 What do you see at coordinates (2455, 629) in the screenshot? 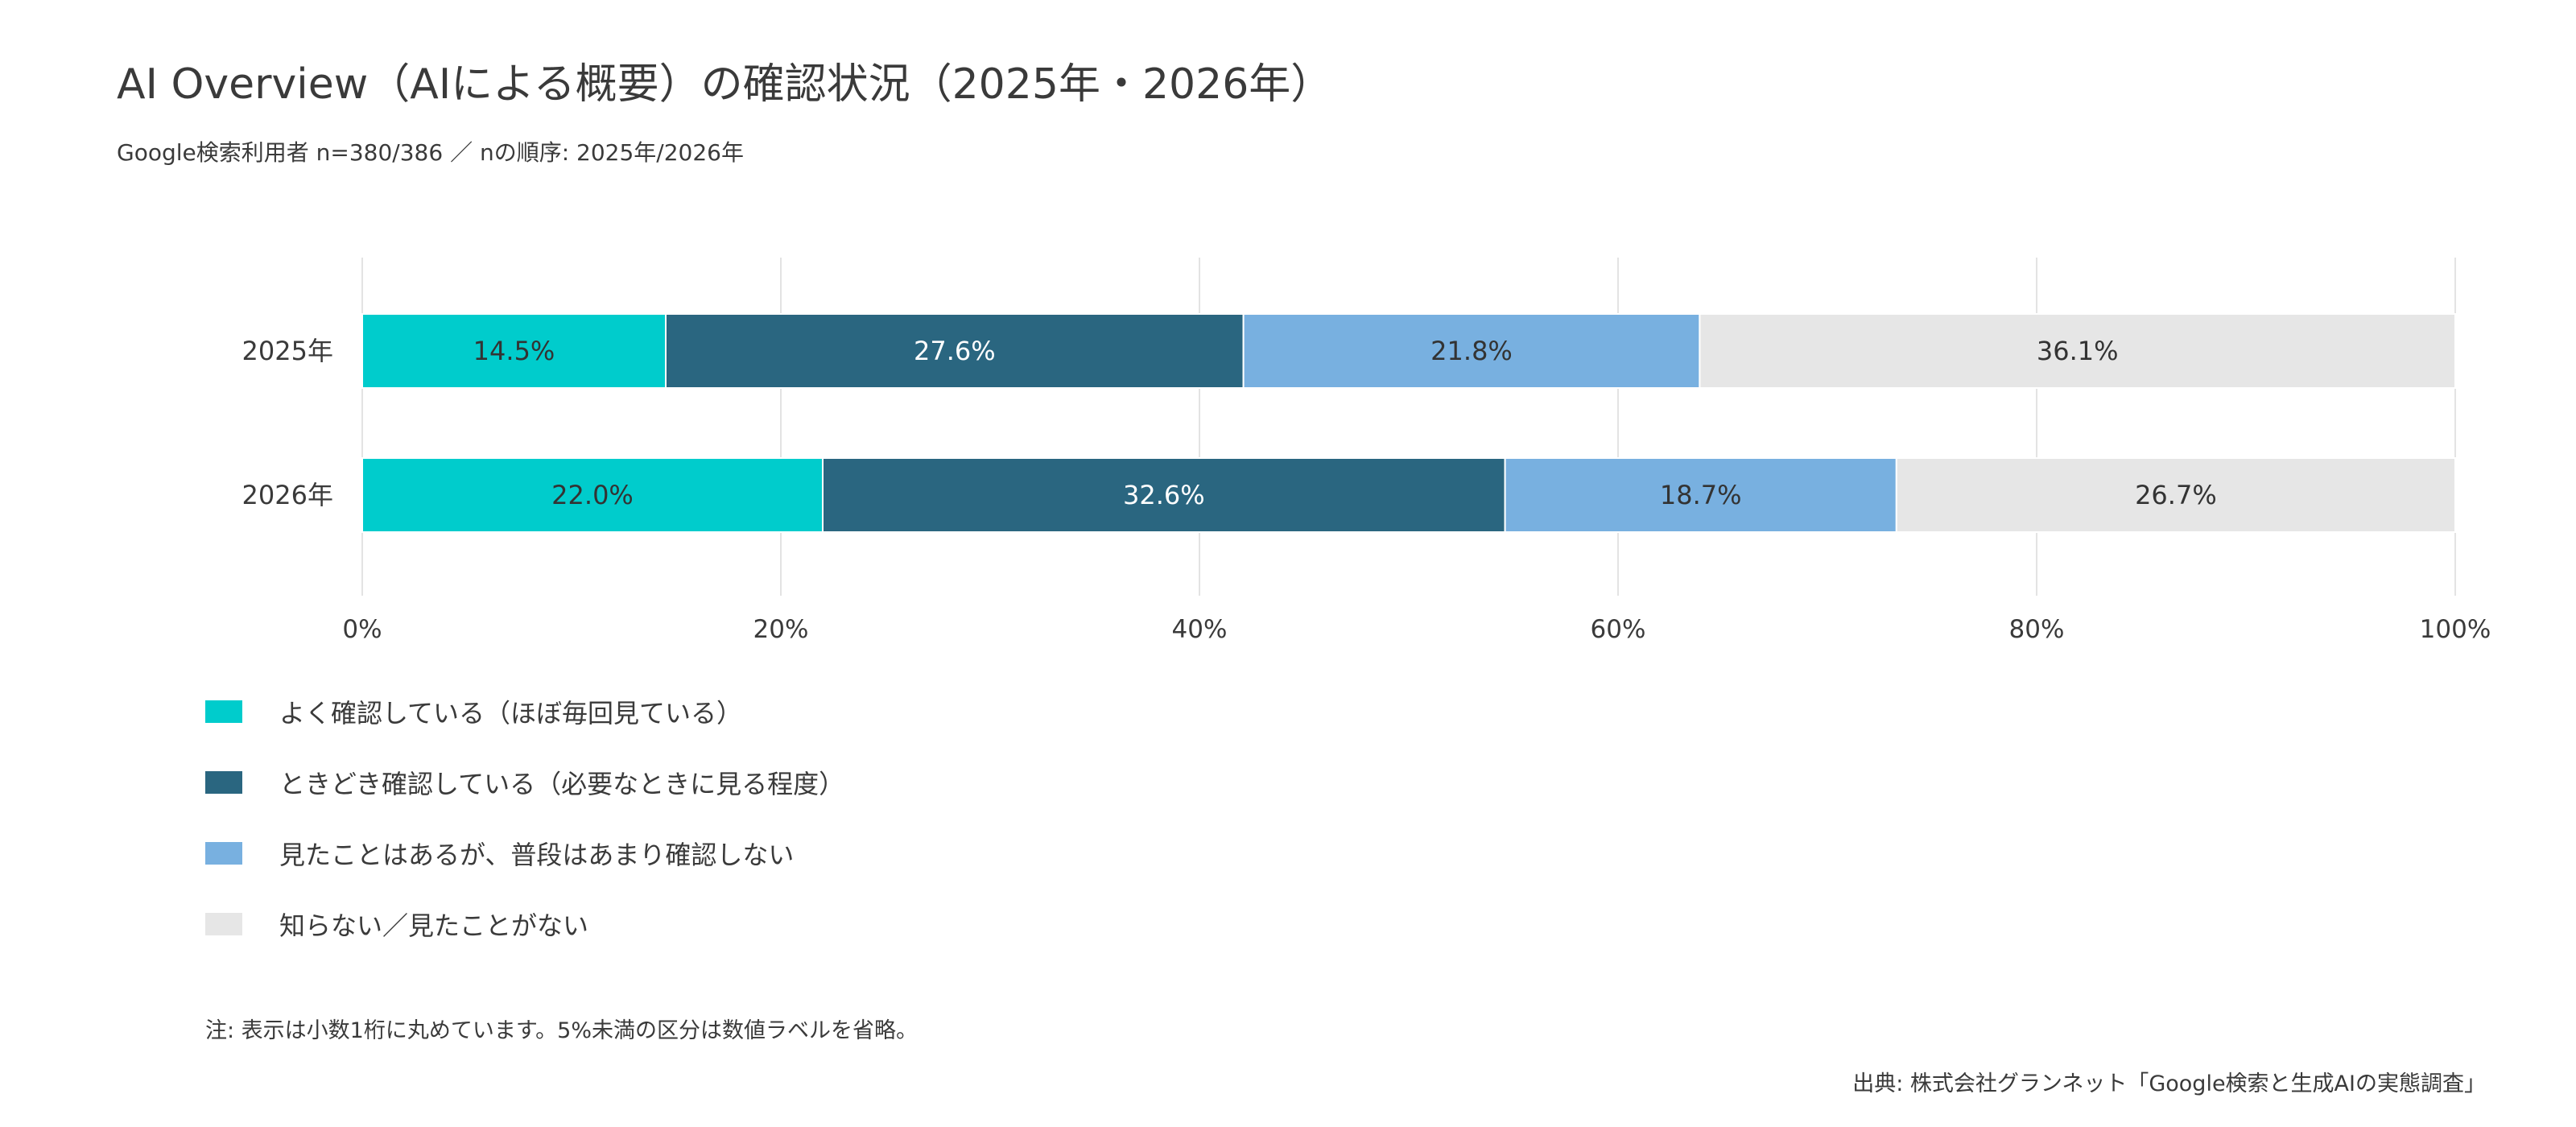
I see `x-tick-label: 100%` at bounding box center [2455, 629].